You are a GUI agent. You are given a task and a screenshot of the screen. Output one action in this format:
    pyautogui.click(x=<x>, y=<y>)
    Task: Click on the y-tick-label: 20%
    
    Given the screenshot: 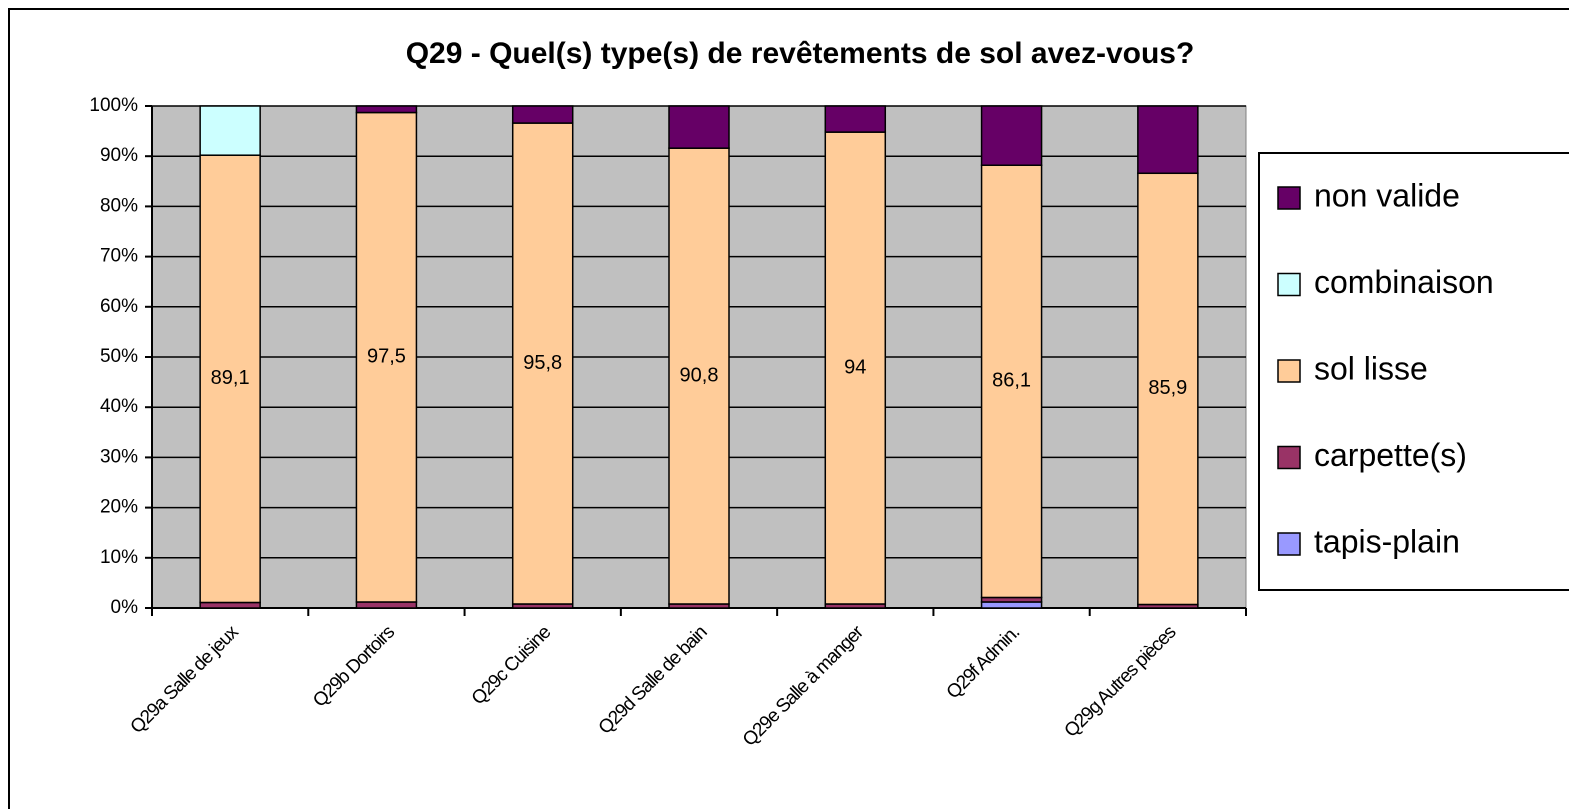 What is the action you would take?
    pyautogui.click(x=119, y=507)
    